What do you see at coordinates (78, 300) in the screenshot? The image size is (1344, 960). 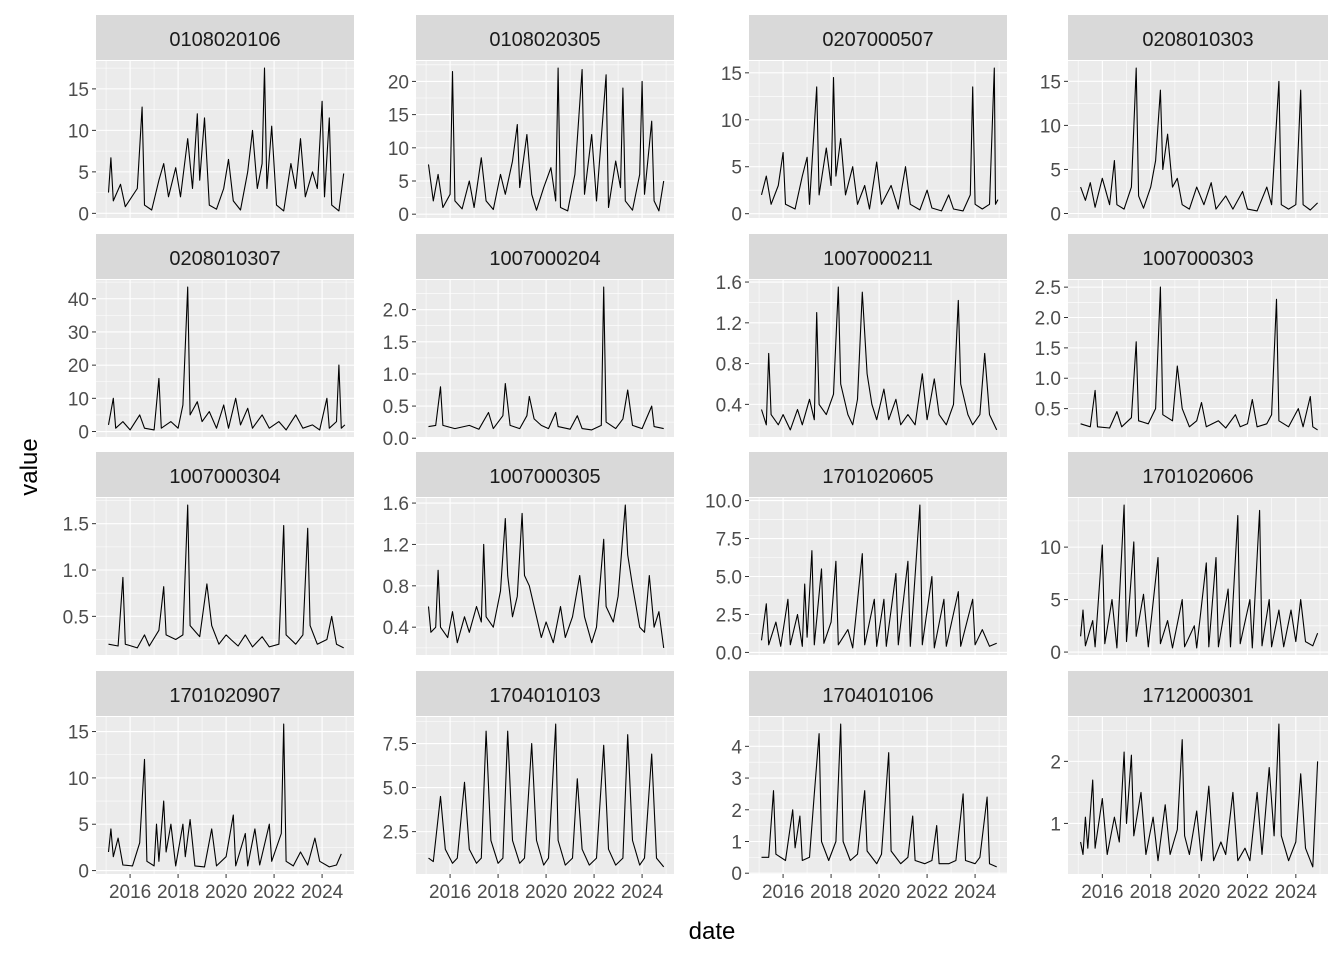 I see `y-tick-label: 40` at bounding box center [78, 300].